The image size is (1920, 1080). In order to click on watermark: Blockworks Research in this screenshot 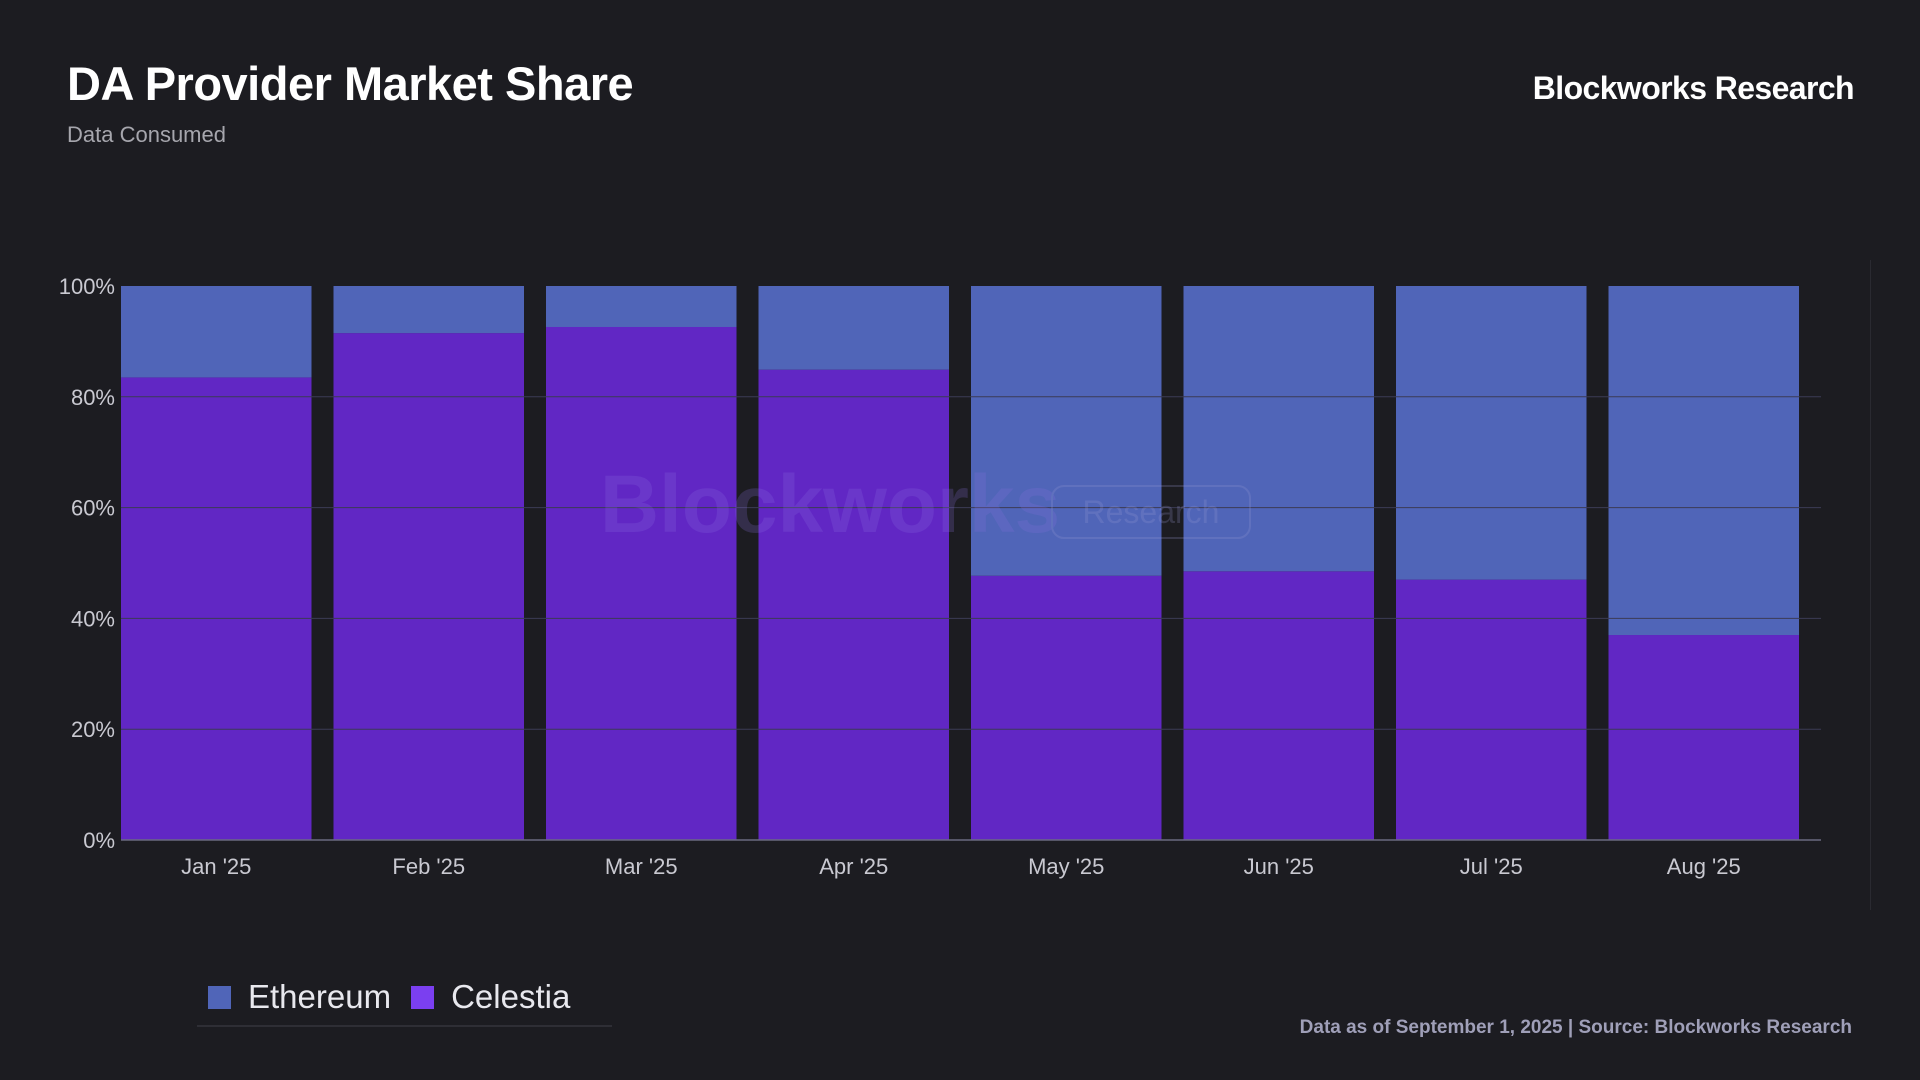, I will do `click(925, 504)`.